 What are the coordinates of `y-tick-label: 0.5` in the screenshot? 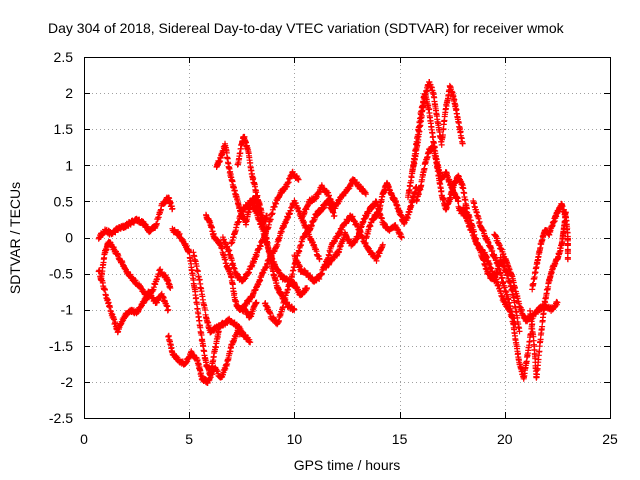 It's located at (64, 201).